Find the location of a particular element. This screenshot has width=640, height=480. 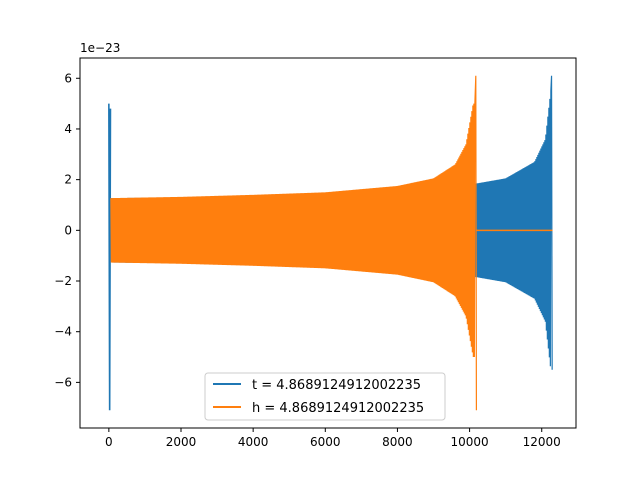

legend-label-t: t = 4.8689124912002235 is located at coordinates (336, 385).